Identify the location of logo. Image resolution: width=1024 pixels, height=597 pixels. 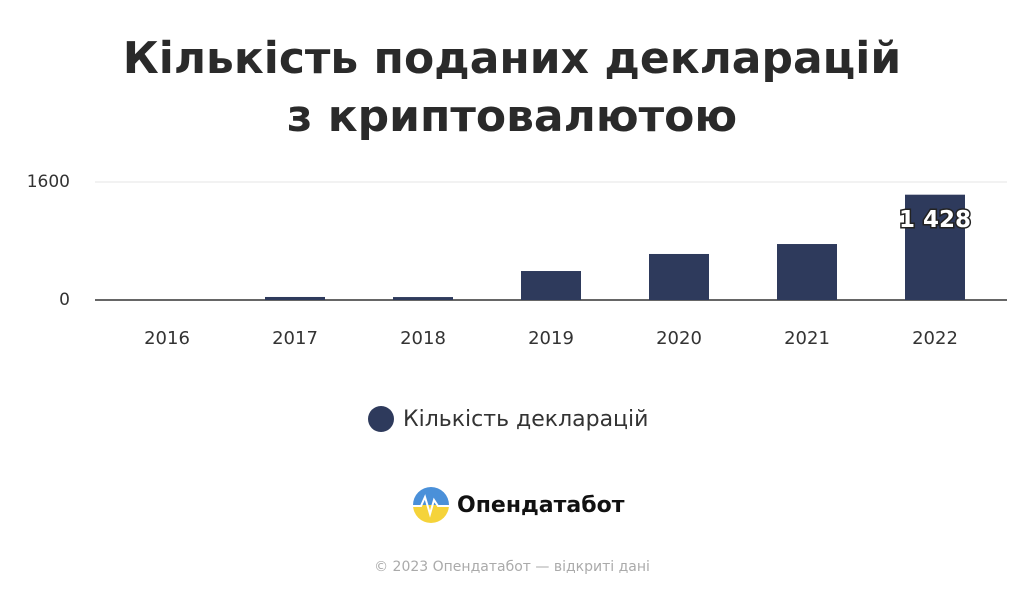
(431, 505).